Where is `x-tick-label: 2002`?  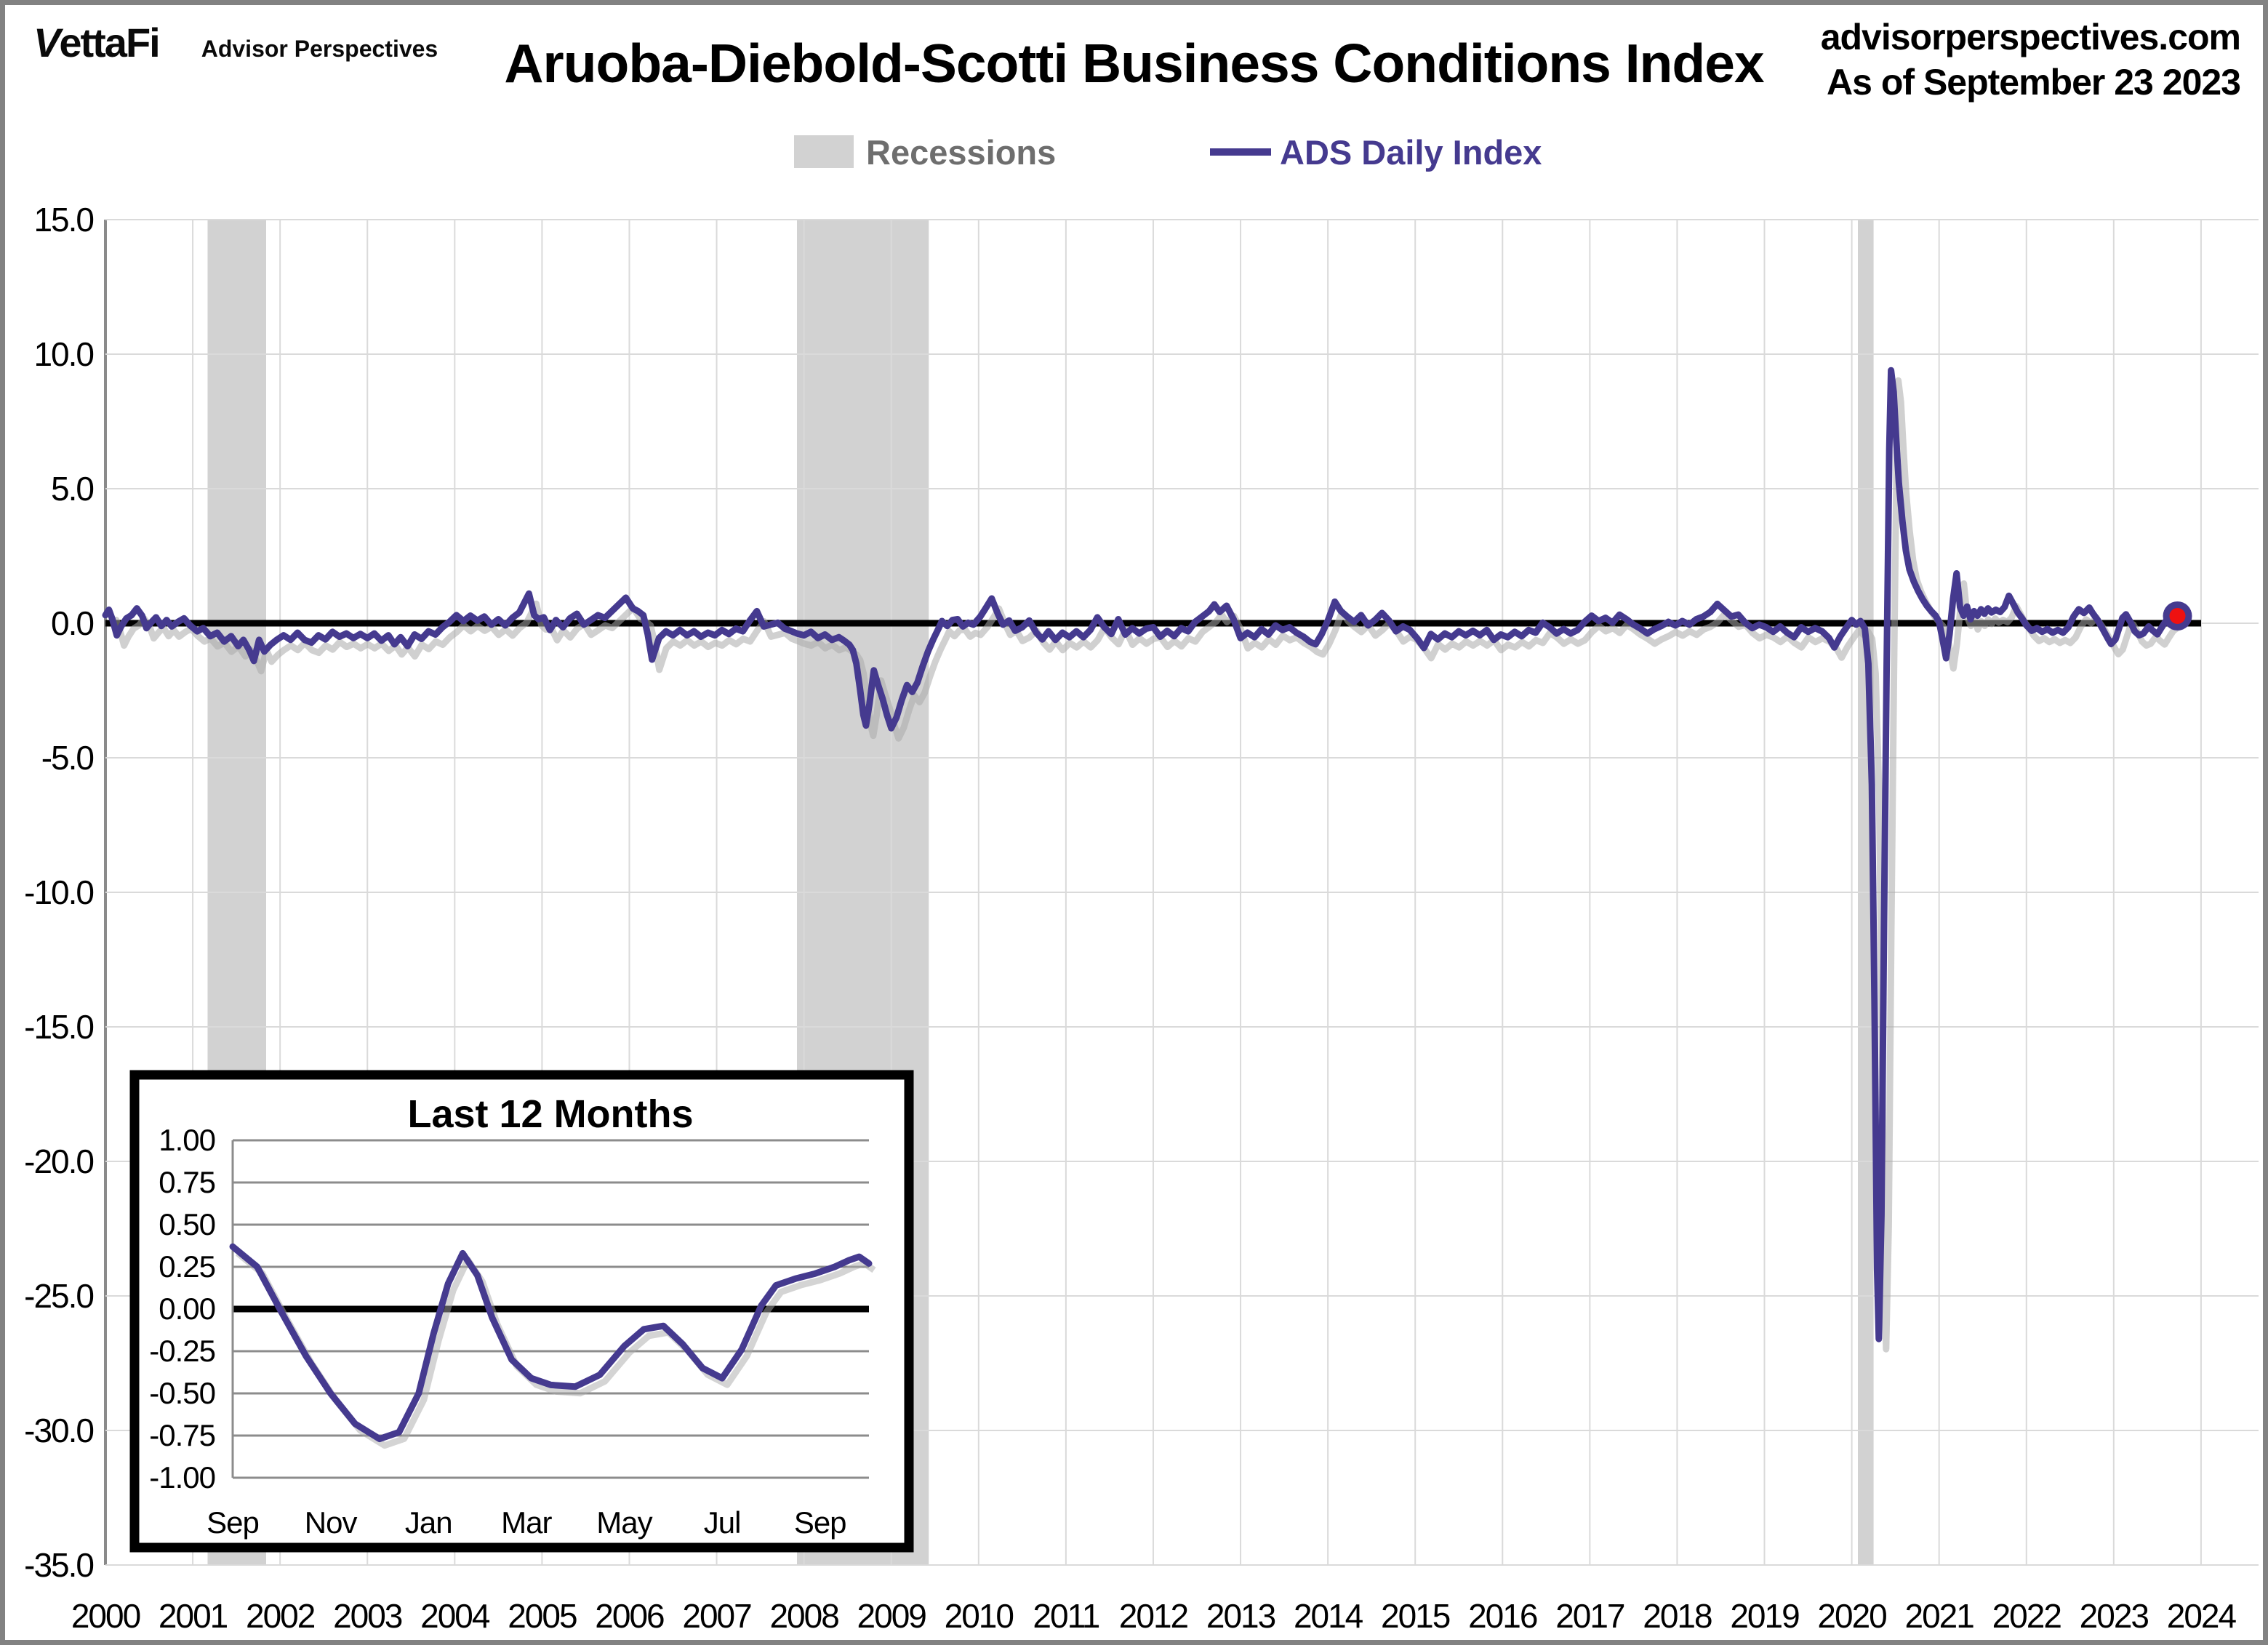
x-tick-label: 2002 is located at coordinates (280, 1616).